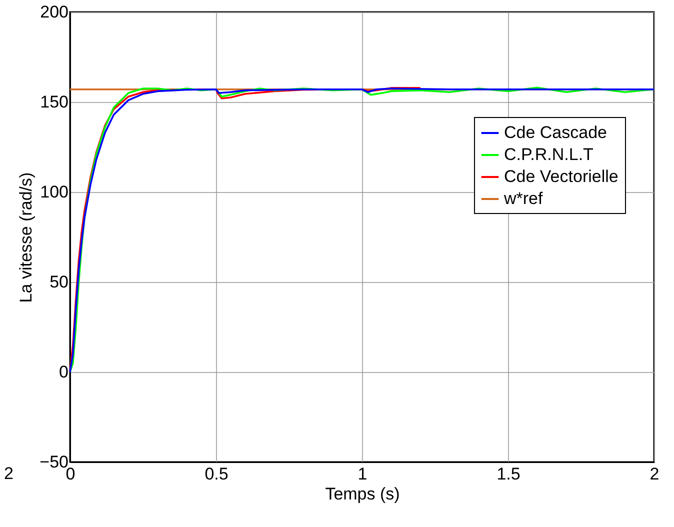  What do you see at coordinates (556, 132) in the screenshot?
I see `legend-label: Cde Cascade` at bounding box center [556, 132].